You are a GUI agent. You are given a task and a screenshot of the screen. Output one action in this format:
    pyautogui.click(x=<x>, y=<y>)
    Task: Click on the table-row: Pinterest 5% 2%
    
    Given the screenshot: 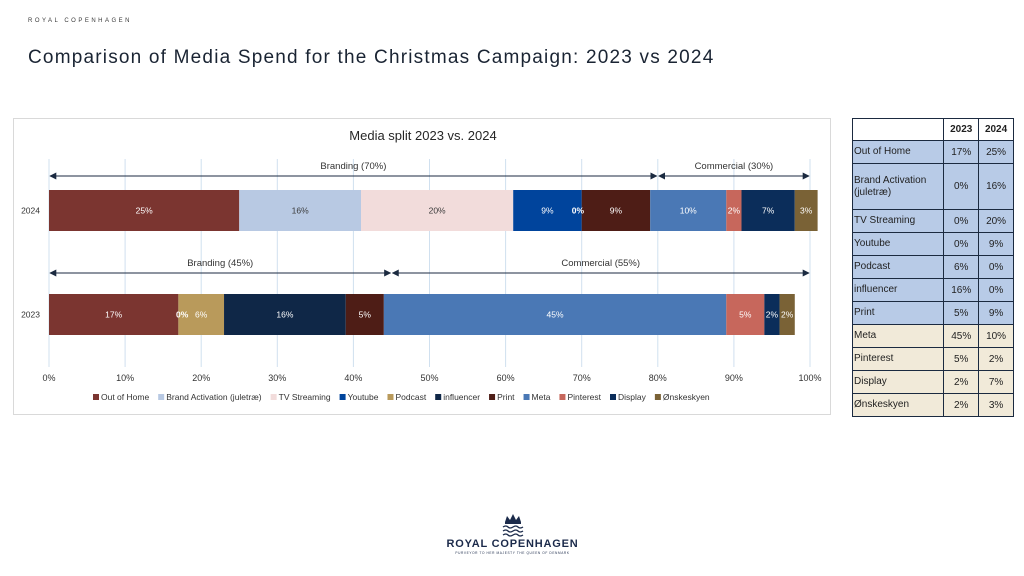 What is the action you would take?
    pyautogui.click(x=932, y=359)
    